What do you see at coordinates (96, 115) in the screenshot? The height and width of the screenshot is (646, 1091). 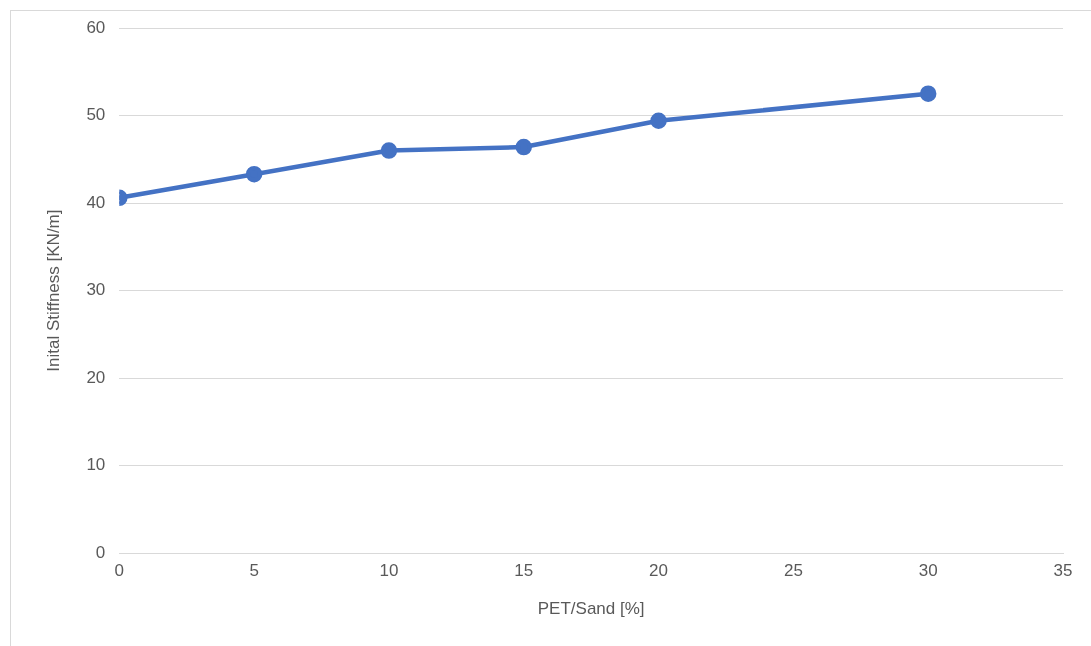 I see `y-tick-label: 50` at bounding box center [96, 115].